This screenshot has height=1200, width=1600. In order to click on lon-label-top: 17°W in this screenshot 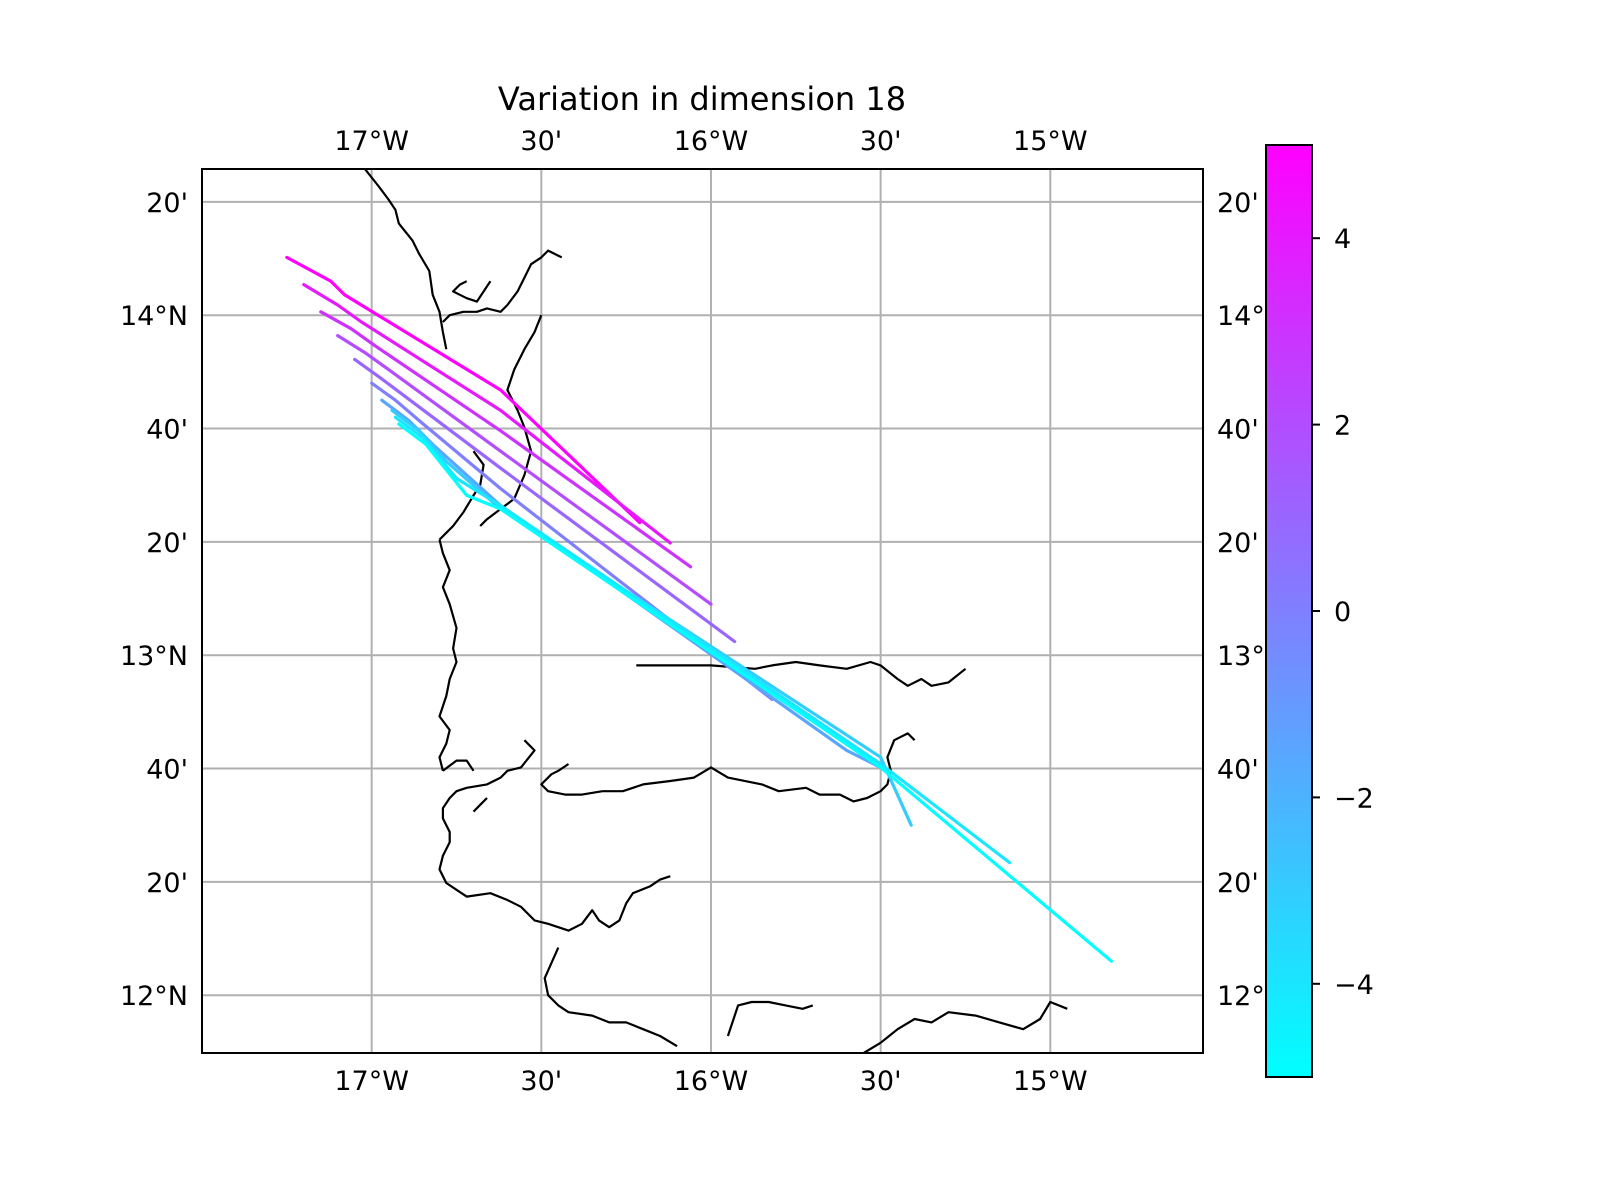, I will do `click(371, 141)`.